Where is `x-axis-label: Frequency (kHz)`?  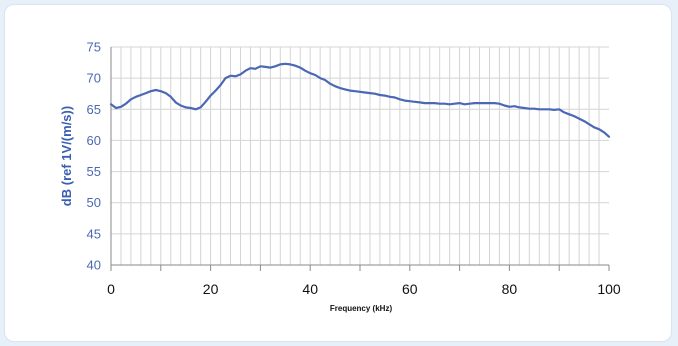 x-axis-label: Frequency (kHz) is located at coordinates (361, 308).